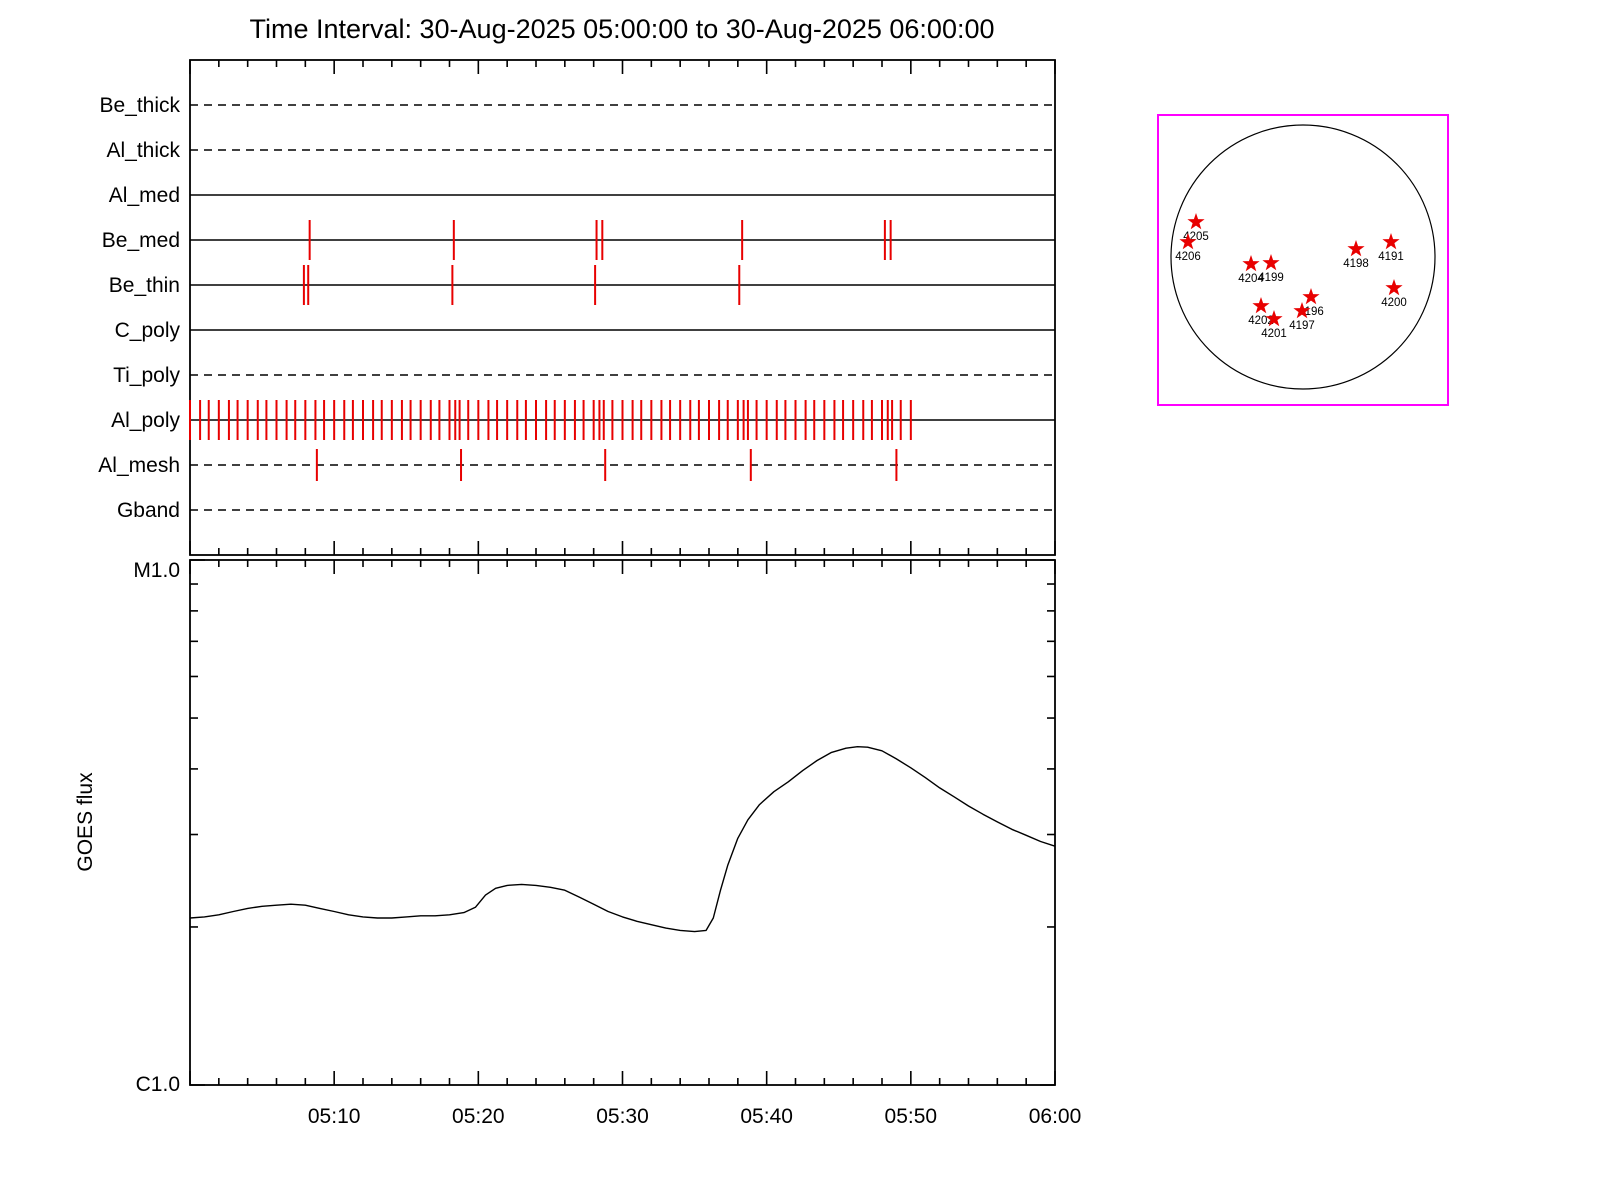 The width and height of the screenshot is (1600, 1200). I want to click on flare-region-label-4204: 4204, so click(1251, 279).